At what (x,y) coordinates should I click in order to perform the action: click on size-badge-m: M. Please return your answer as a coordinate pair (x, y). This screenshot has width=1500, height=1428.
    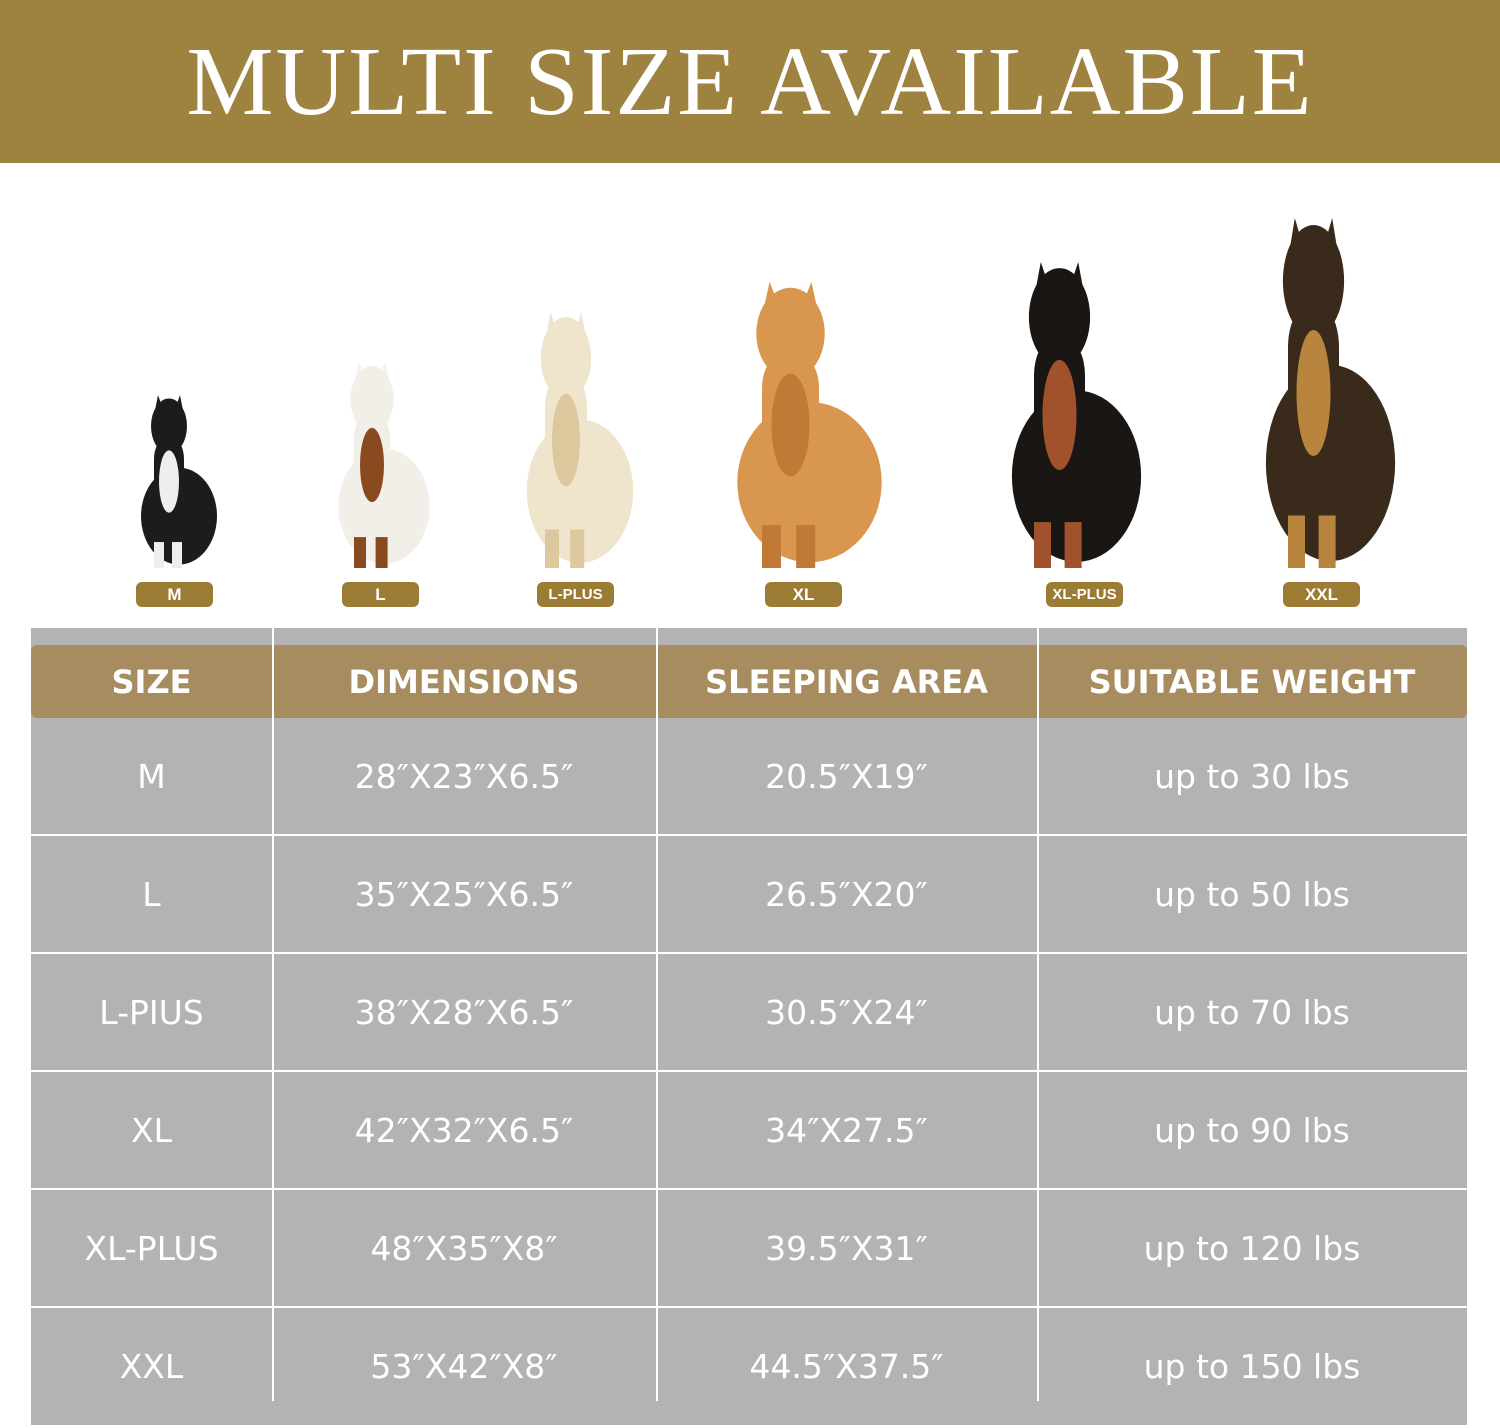
    Looking at the image, I should click on (174, 594).